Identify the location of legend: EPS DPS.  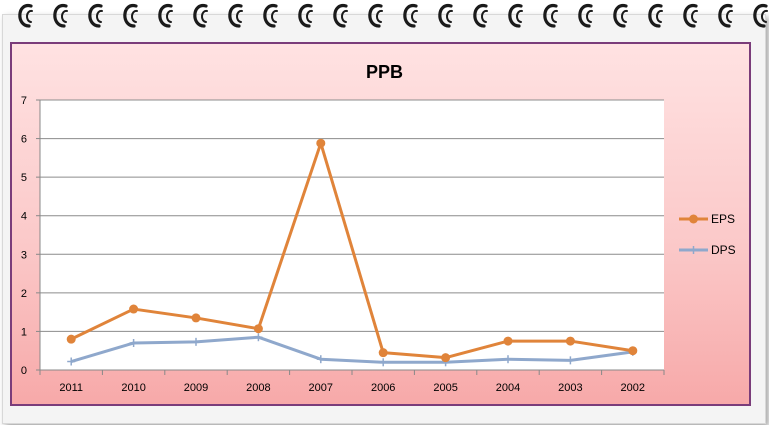
(707, 234).